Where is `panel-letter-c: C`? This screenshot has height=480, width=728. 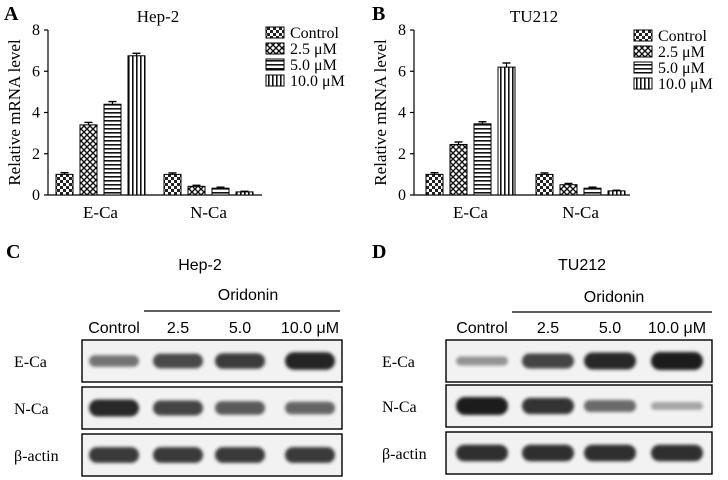
panel-letter-c: C is located at coordinates (13, 252).